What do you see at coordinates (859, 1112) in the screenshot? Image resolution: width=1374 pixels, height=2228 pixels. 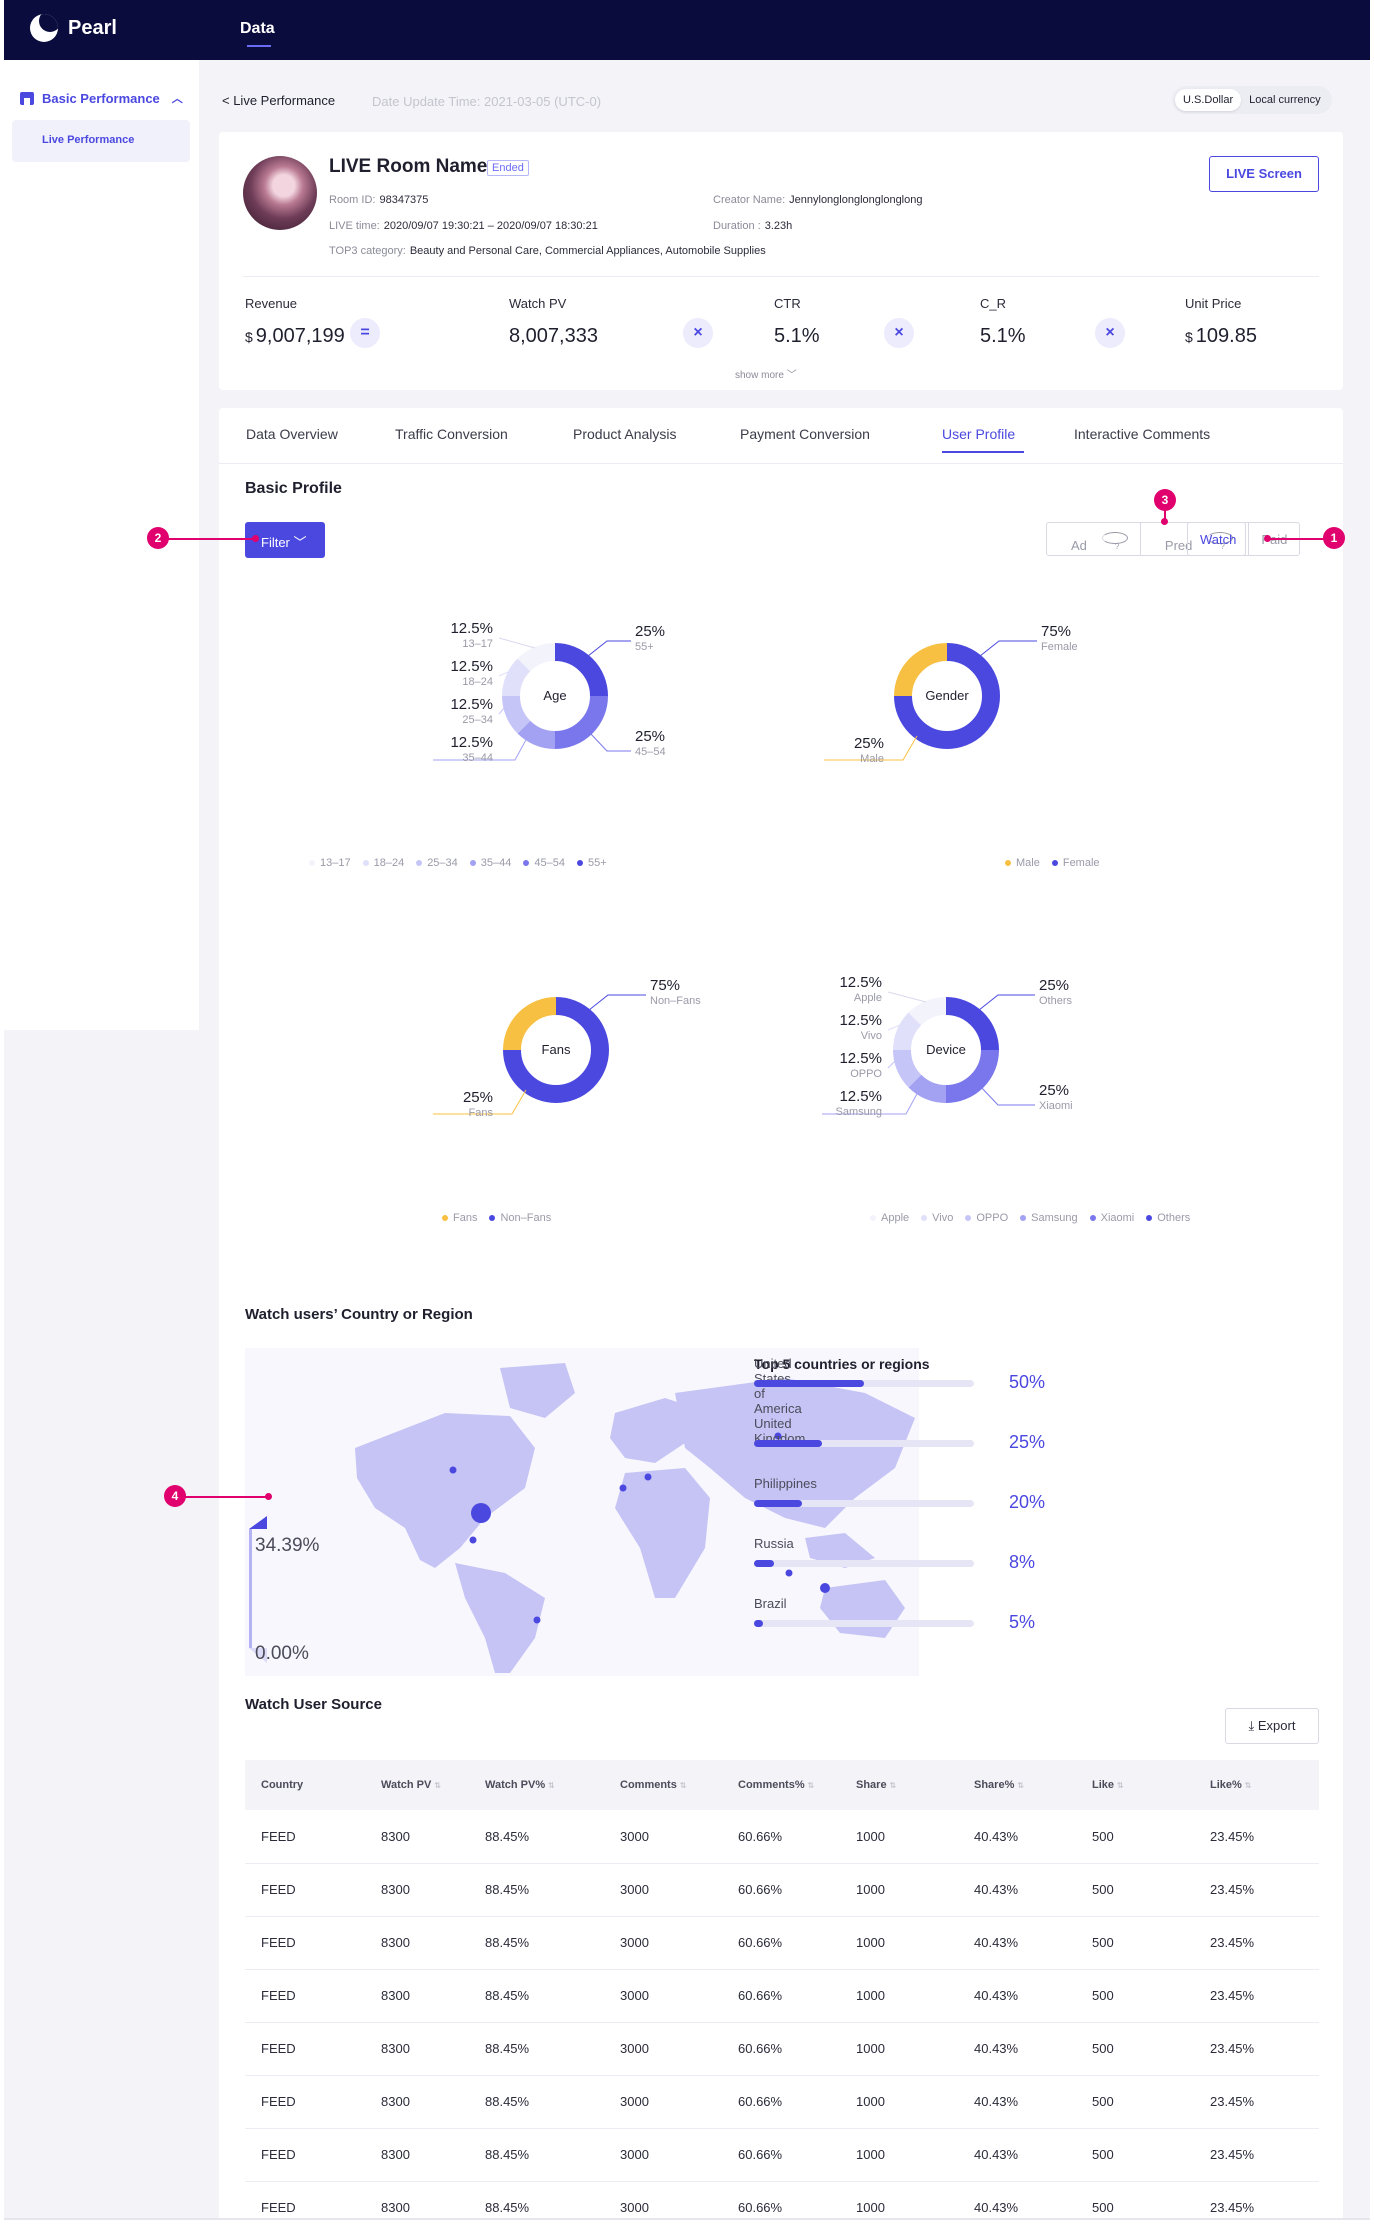 I see `slice-label: Samsung` at bounding box center [859, 1112].